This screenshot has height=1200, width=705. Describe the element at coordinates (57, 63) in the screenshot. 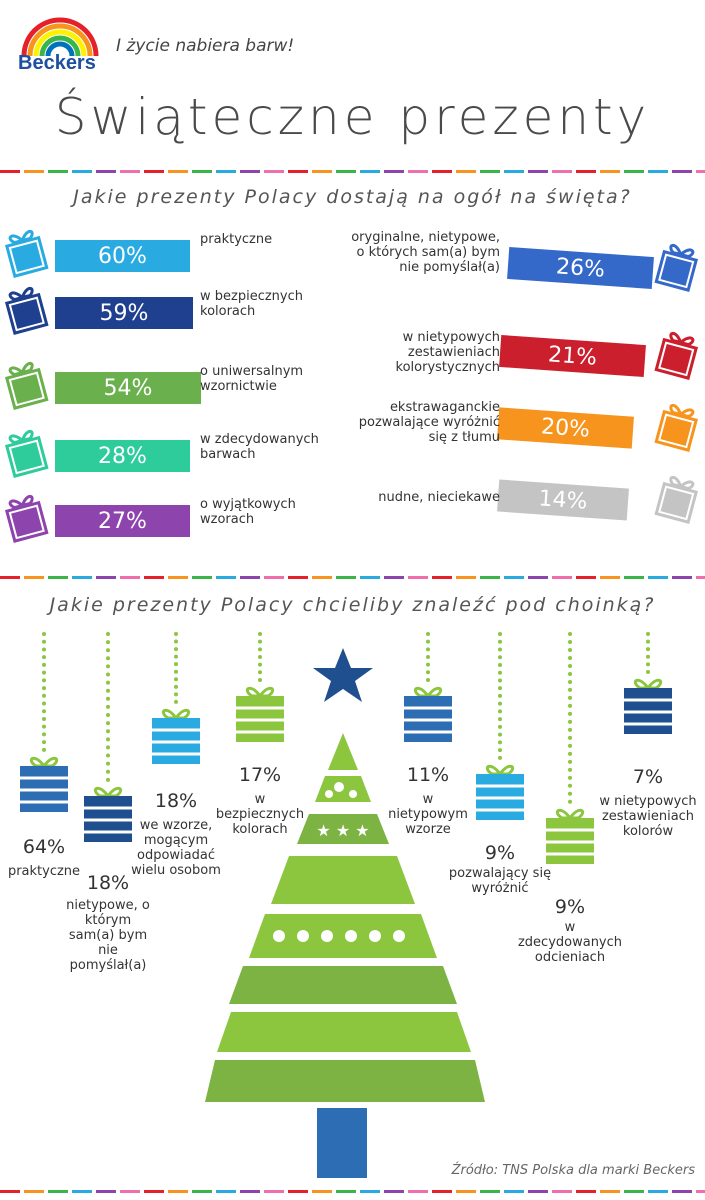

I see `brand-name: Beckers` at that location.